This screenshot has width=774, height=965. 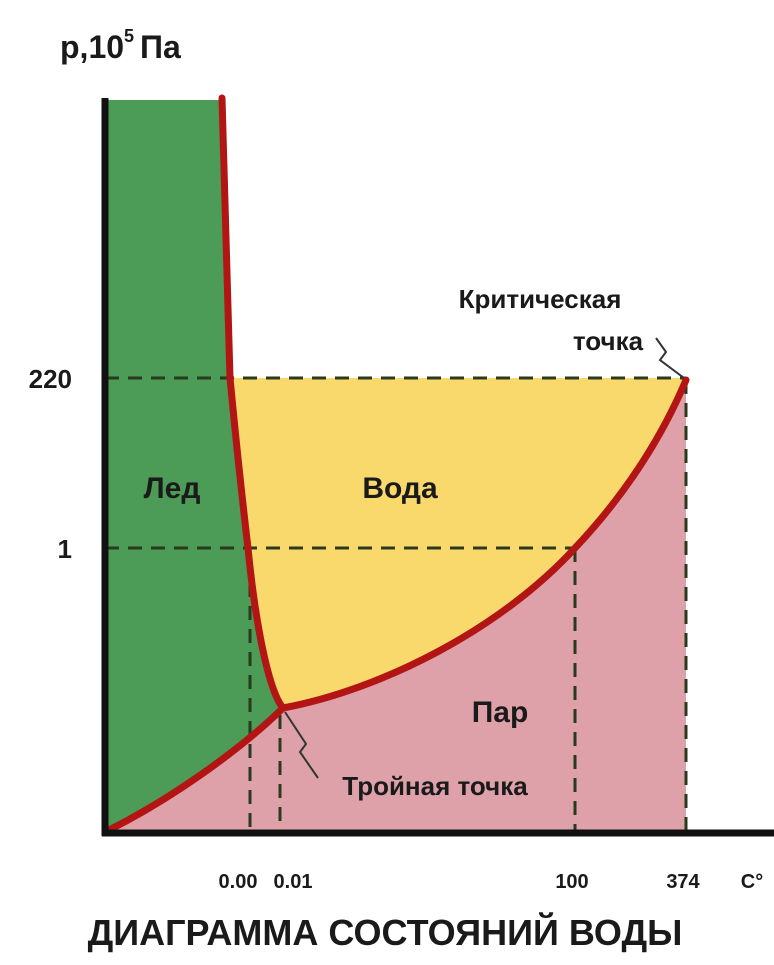 I want to click on y-axis-label: p,105 Па, so click(x=120, y=45).